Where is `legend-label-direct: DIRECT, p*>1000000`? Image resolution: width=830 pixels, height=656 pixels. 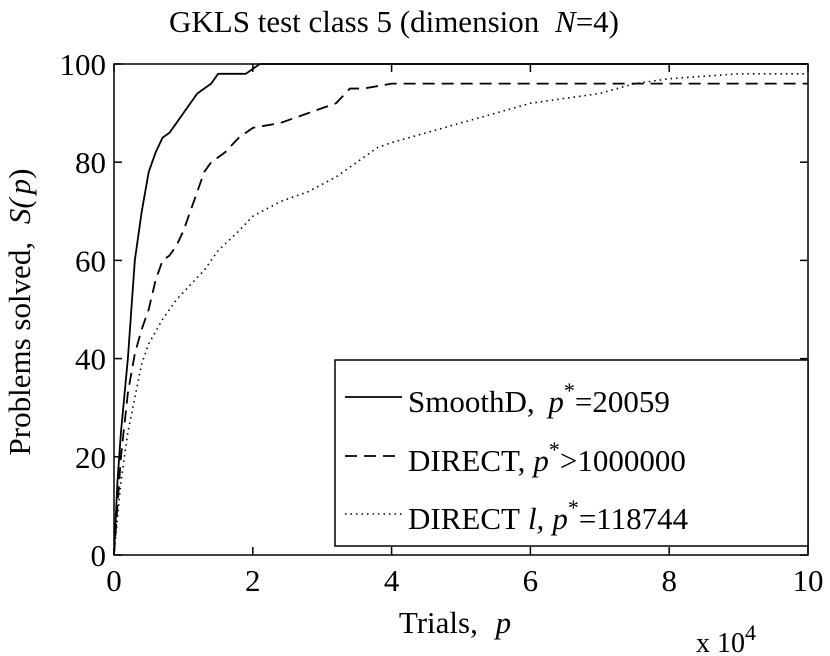
legend-label-direct: DIRECT, p*>1000000 is located at coordinates (547, 457).